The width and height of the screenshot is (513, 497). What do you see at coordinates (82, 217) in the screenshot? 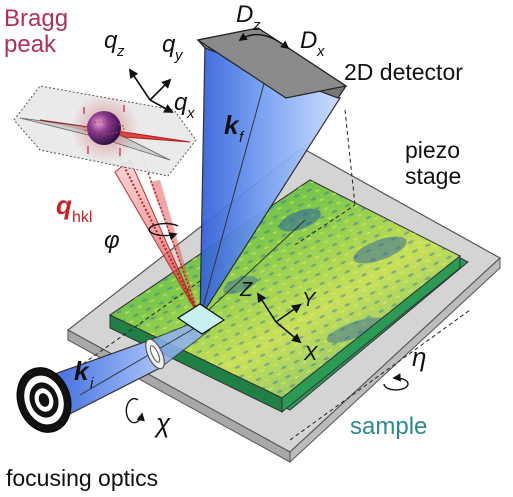
I see `svg-text: hkl` at bounding box center [82, 217].